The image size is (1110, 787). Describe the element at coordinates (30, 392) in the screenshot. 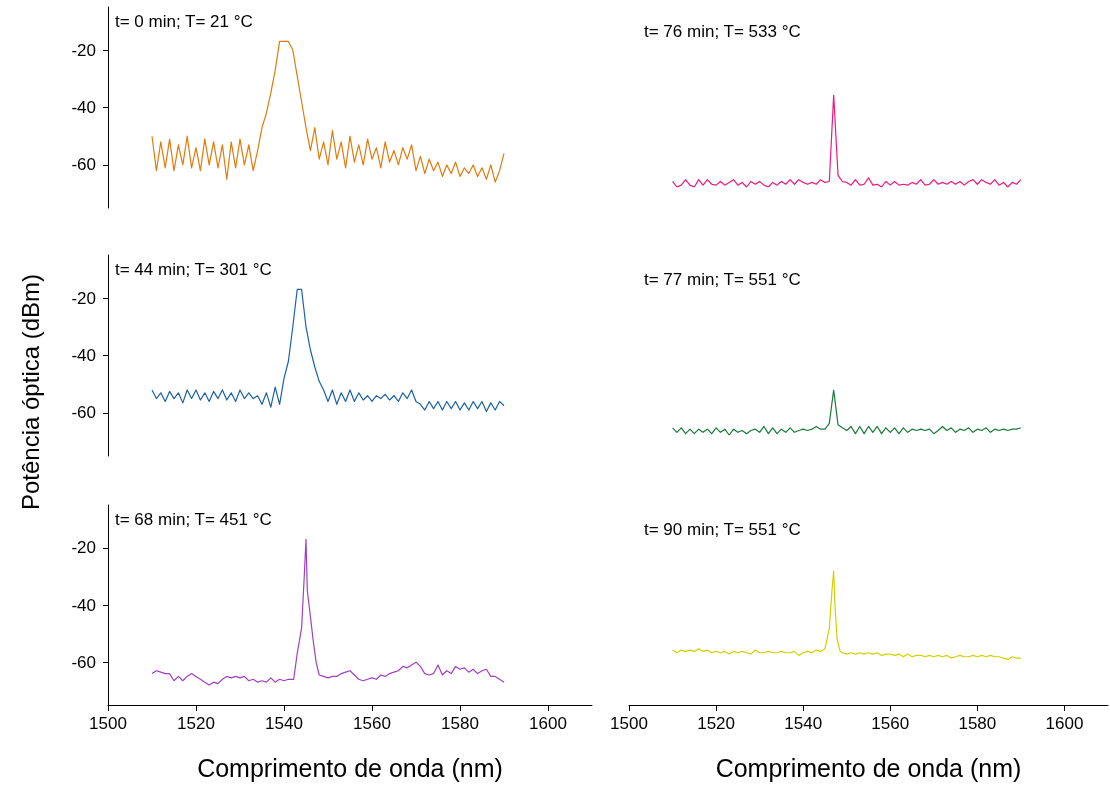

I see `y-axis-title: Potência óptica (dBm)` at that location.